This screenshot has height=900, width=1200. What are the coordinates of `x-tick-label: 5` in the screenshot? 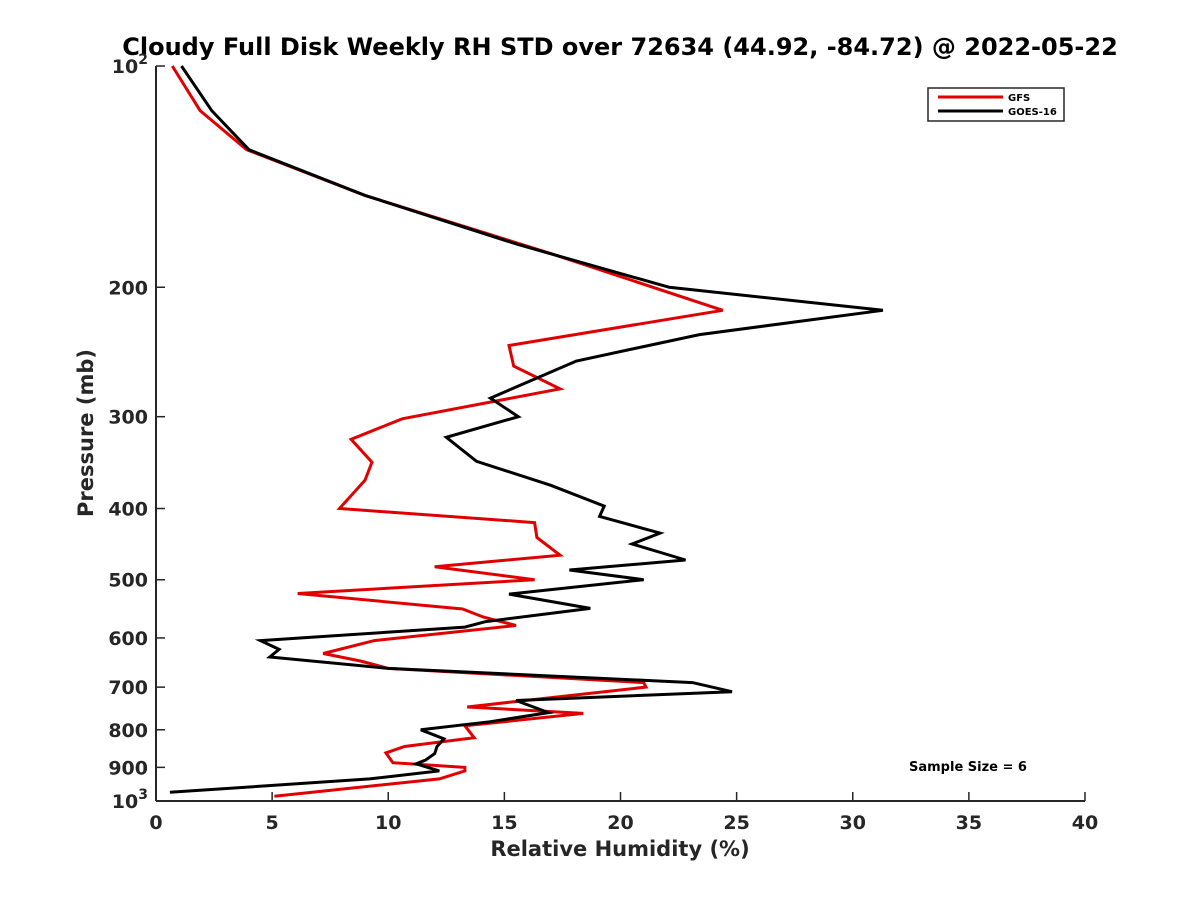 It's located at (272, 823).